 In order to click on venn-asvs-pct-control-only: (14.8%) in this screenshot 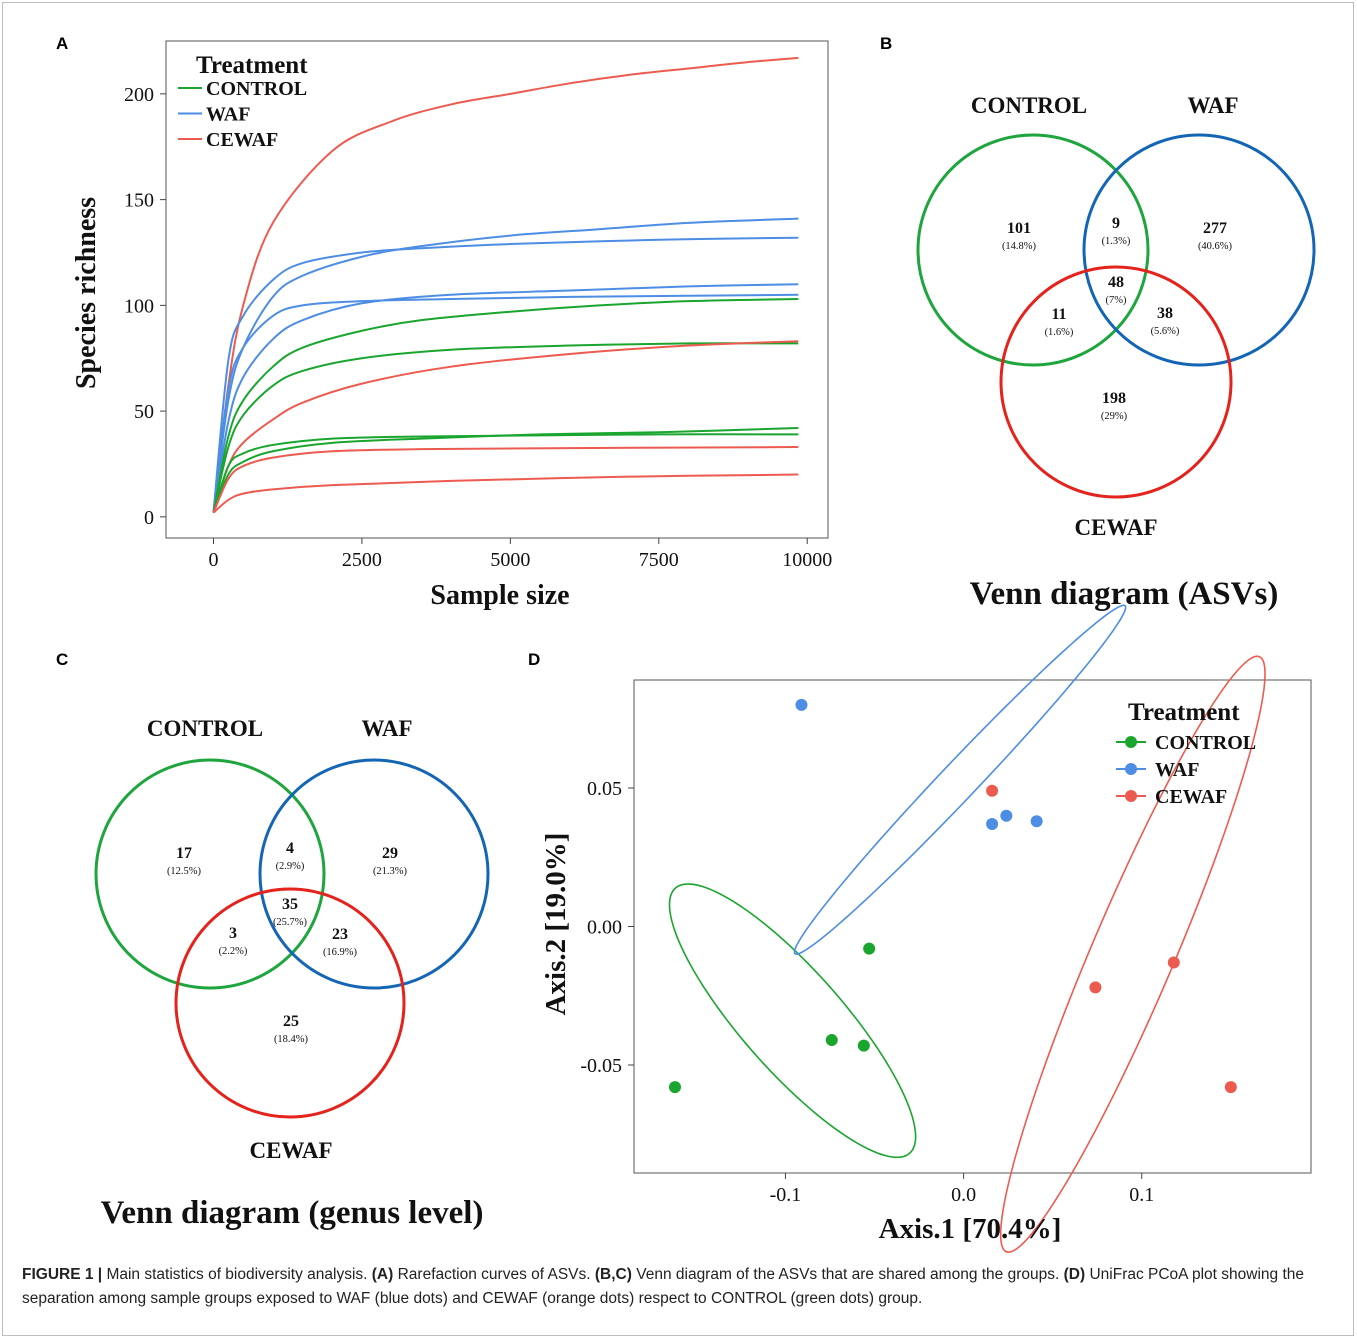, I will do `click(1019, 246)`.